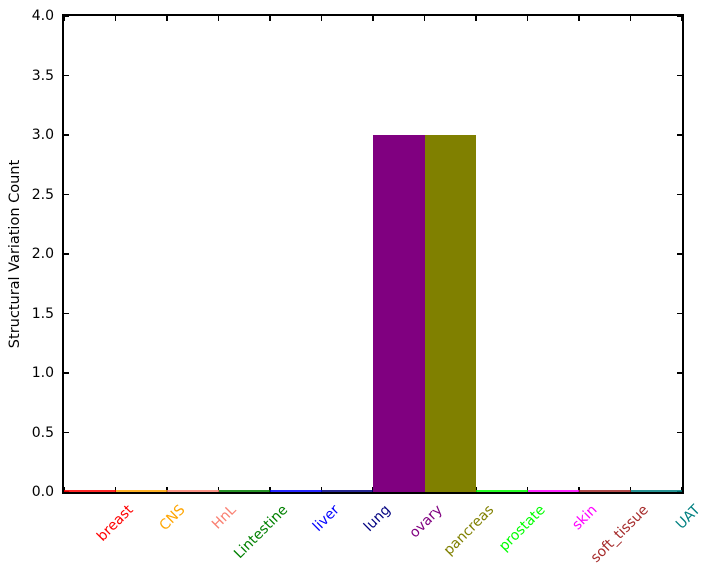 This screenshot has width=708, height=586. What do you see at coordinates (42, 313) in the screenshot?
I see `y-tick-label: 1.5` at bounding box center [42, 313].